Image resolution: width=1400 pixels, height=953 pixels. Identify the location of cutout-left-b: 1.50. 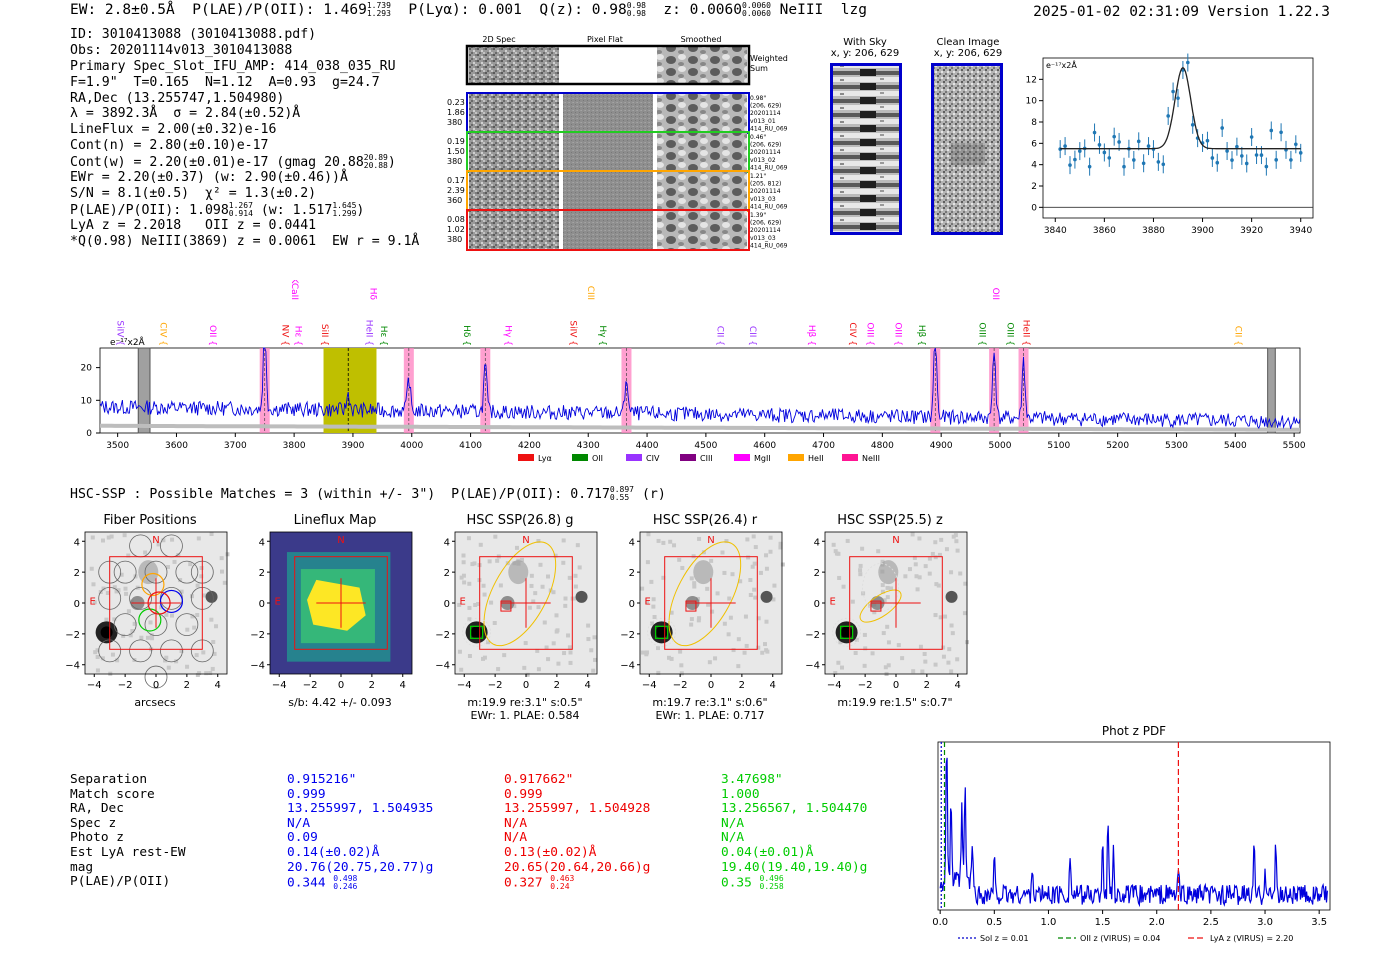
(456, 151).